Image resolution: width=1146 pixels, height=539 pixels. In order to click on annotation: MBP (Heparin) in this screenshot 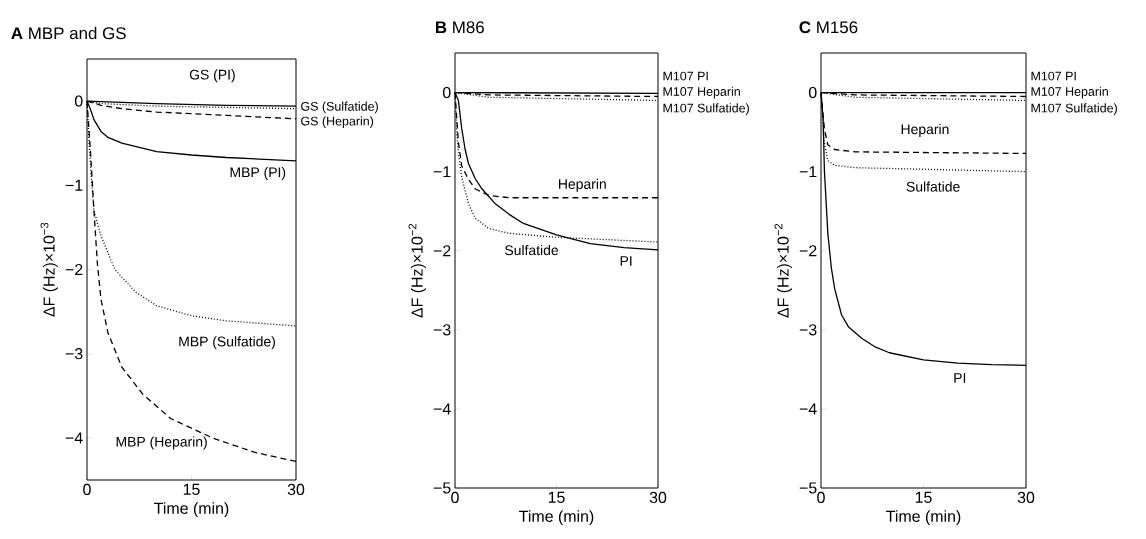, I will do `click(161, 443)`.